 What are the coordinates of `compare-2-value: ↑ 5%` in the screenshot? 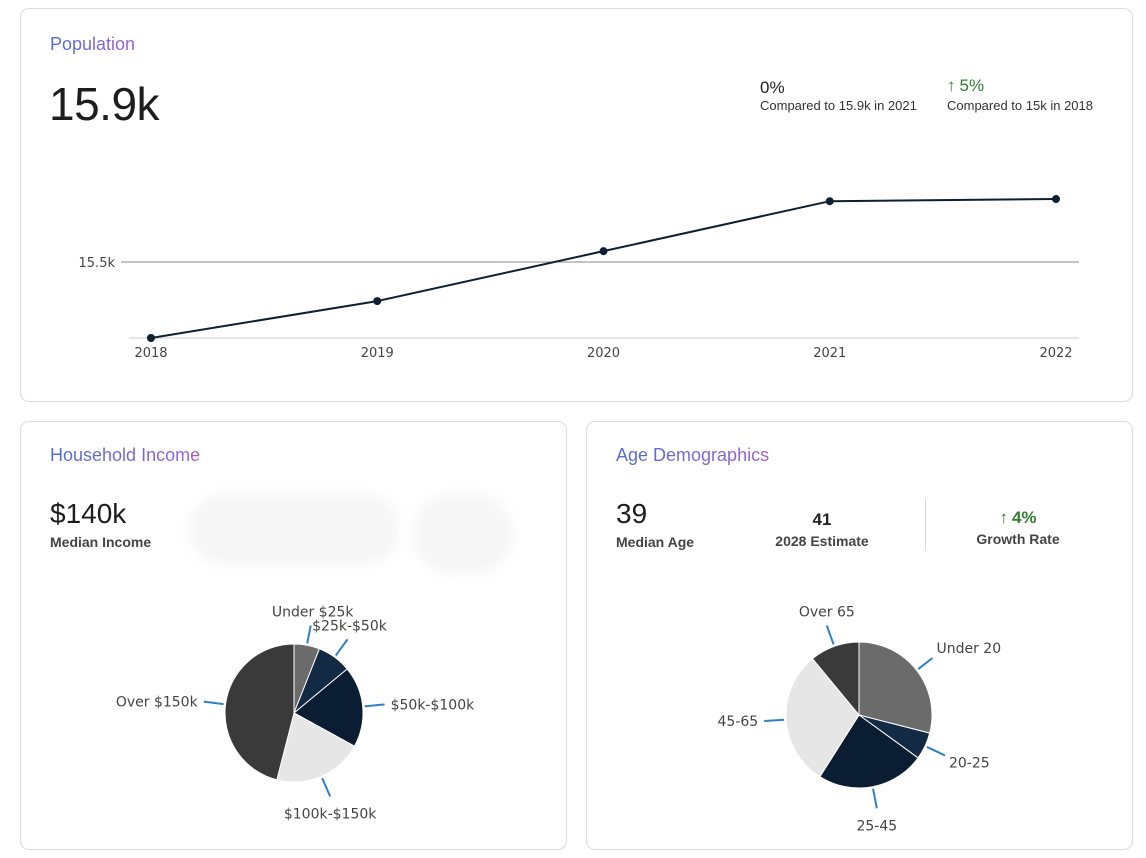 It's located at (966, 85).